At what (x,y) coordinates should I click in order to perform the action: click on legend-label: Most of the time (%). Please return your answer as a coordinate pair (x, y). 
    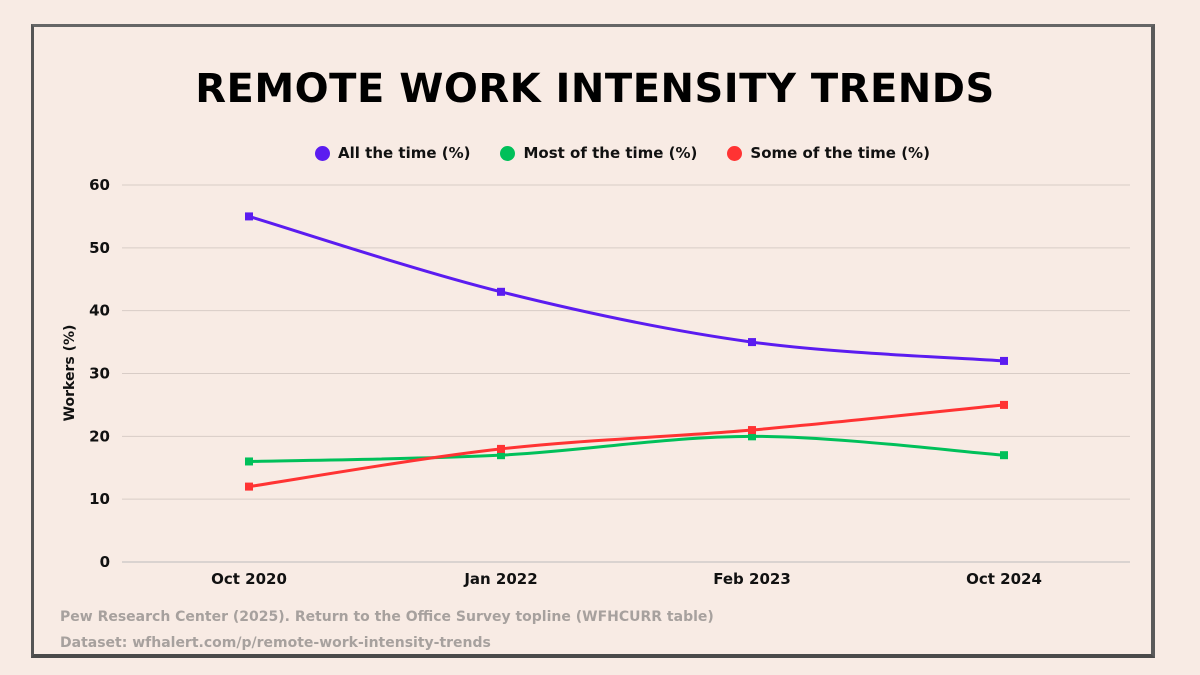
    Looking at the image, I should click on (610, 153).